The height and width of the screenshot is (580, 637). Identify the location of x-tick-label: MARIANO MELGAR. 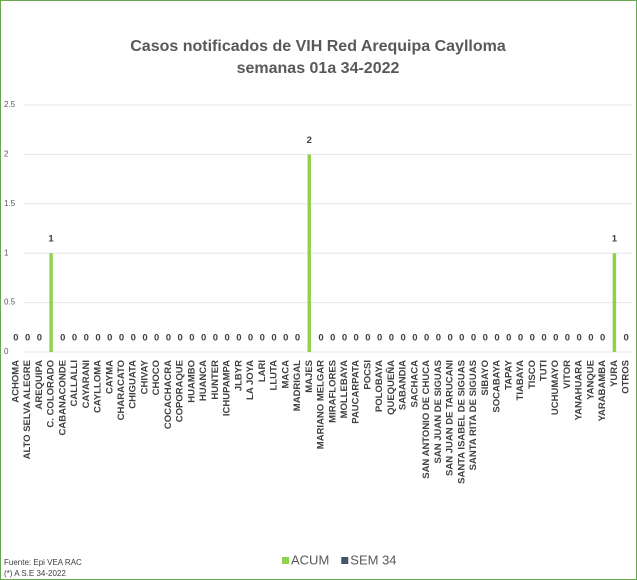
(321, 404).